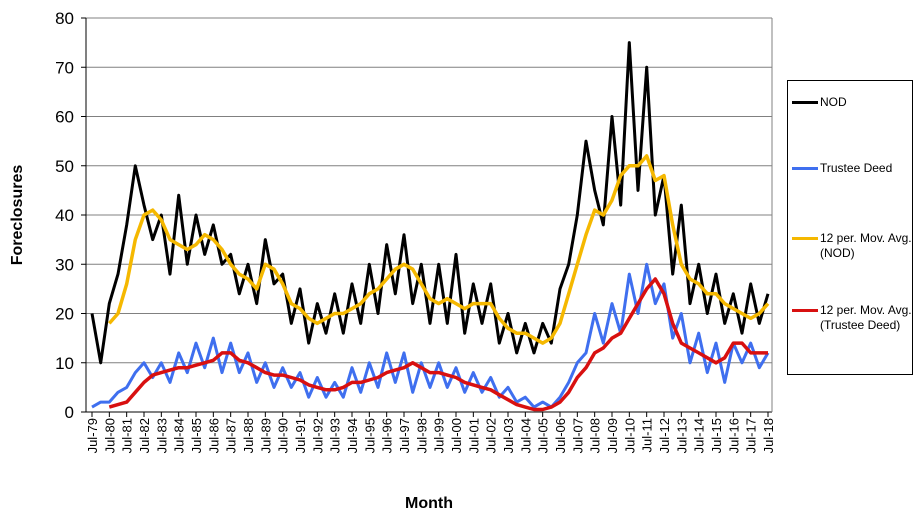 The height and width of the screenshot is (517, 915). I want to click on x-tick-label: Jul-97, so click(404, 435).